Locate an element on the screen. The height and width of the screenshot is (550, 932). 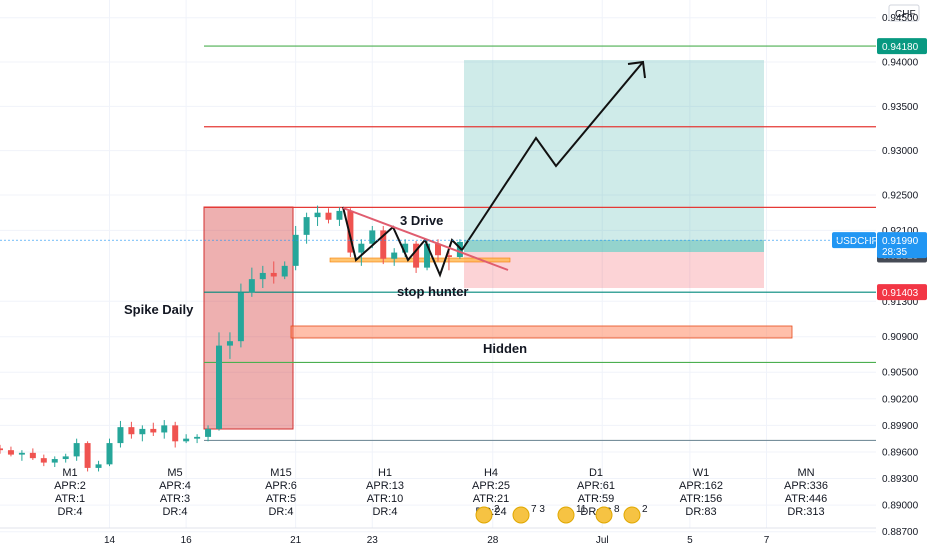
long-position-profit-zone is located at coordinates (614, 156).